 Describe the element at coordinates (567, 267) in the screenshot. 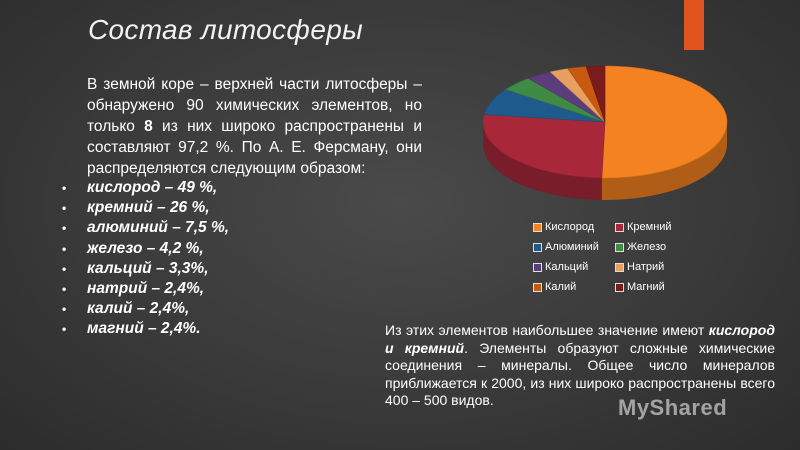

I see `legend-label: Кальций` at that location.